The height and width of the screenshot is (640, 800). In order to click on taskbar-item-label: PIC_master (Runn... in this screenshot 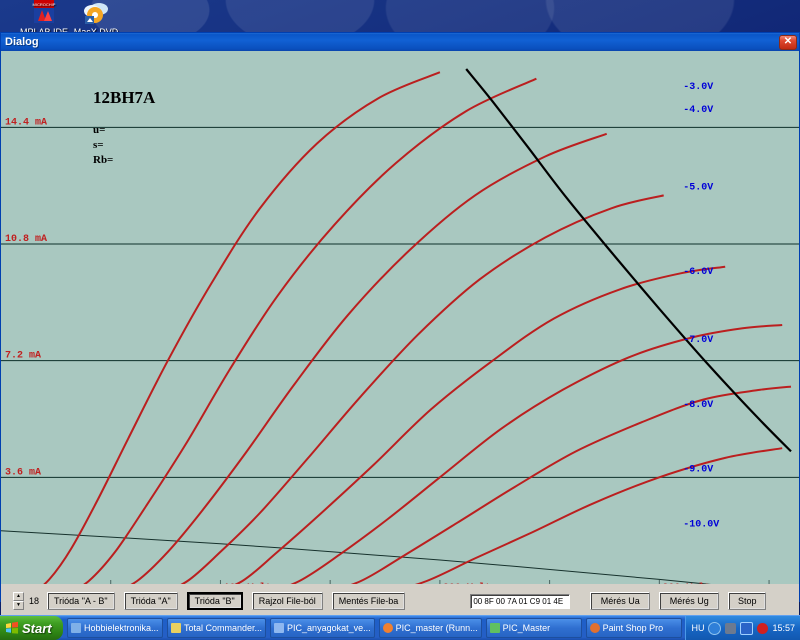, I will do `click(436, 628)`.